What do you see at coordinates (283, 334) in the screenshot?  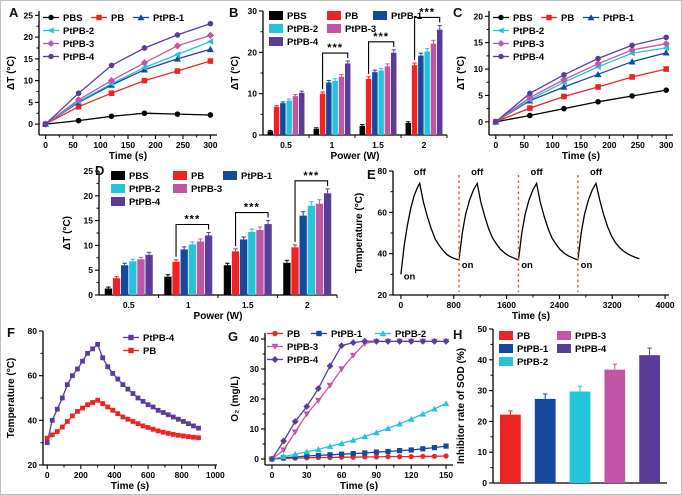 I see `legend-entry-PB: PB` at bounding box center [283, 334].